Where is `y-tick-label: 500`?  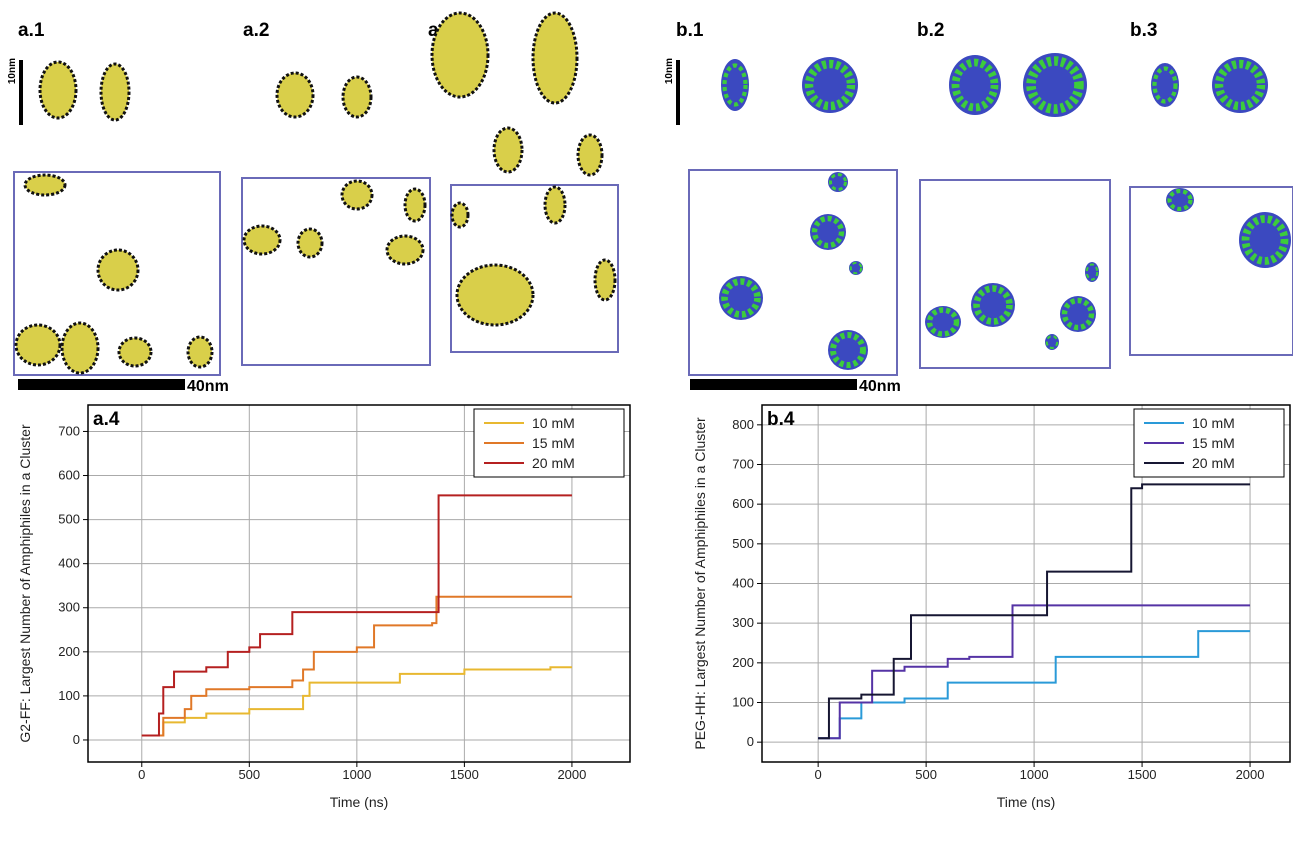 y-tick-label: 500 is located at coordinates (69, 519).